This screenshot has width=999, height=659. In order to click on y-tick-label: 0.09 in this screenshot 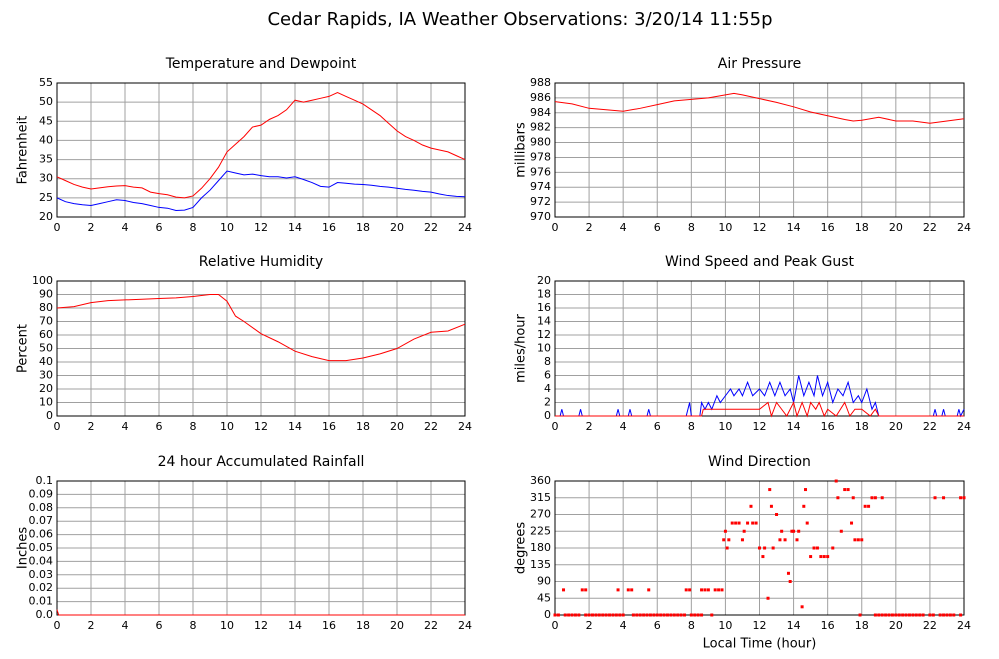, I will do `click(41, 493)`.